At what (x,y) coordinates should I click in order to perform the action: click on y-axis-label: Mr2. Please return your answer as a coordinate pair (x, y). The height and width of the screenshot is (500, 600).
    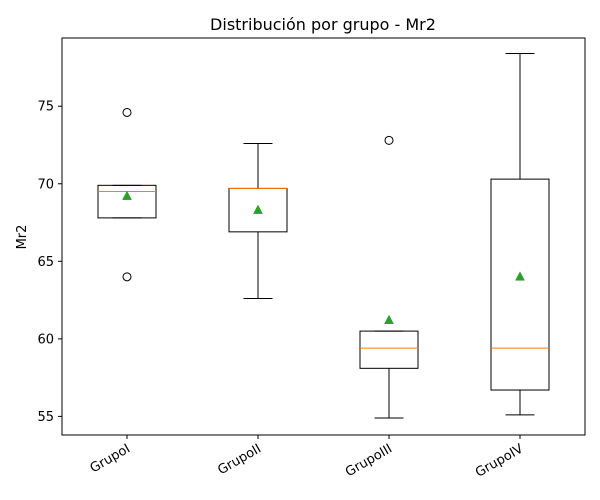
    Looking at the image, I should click on (22, 237).